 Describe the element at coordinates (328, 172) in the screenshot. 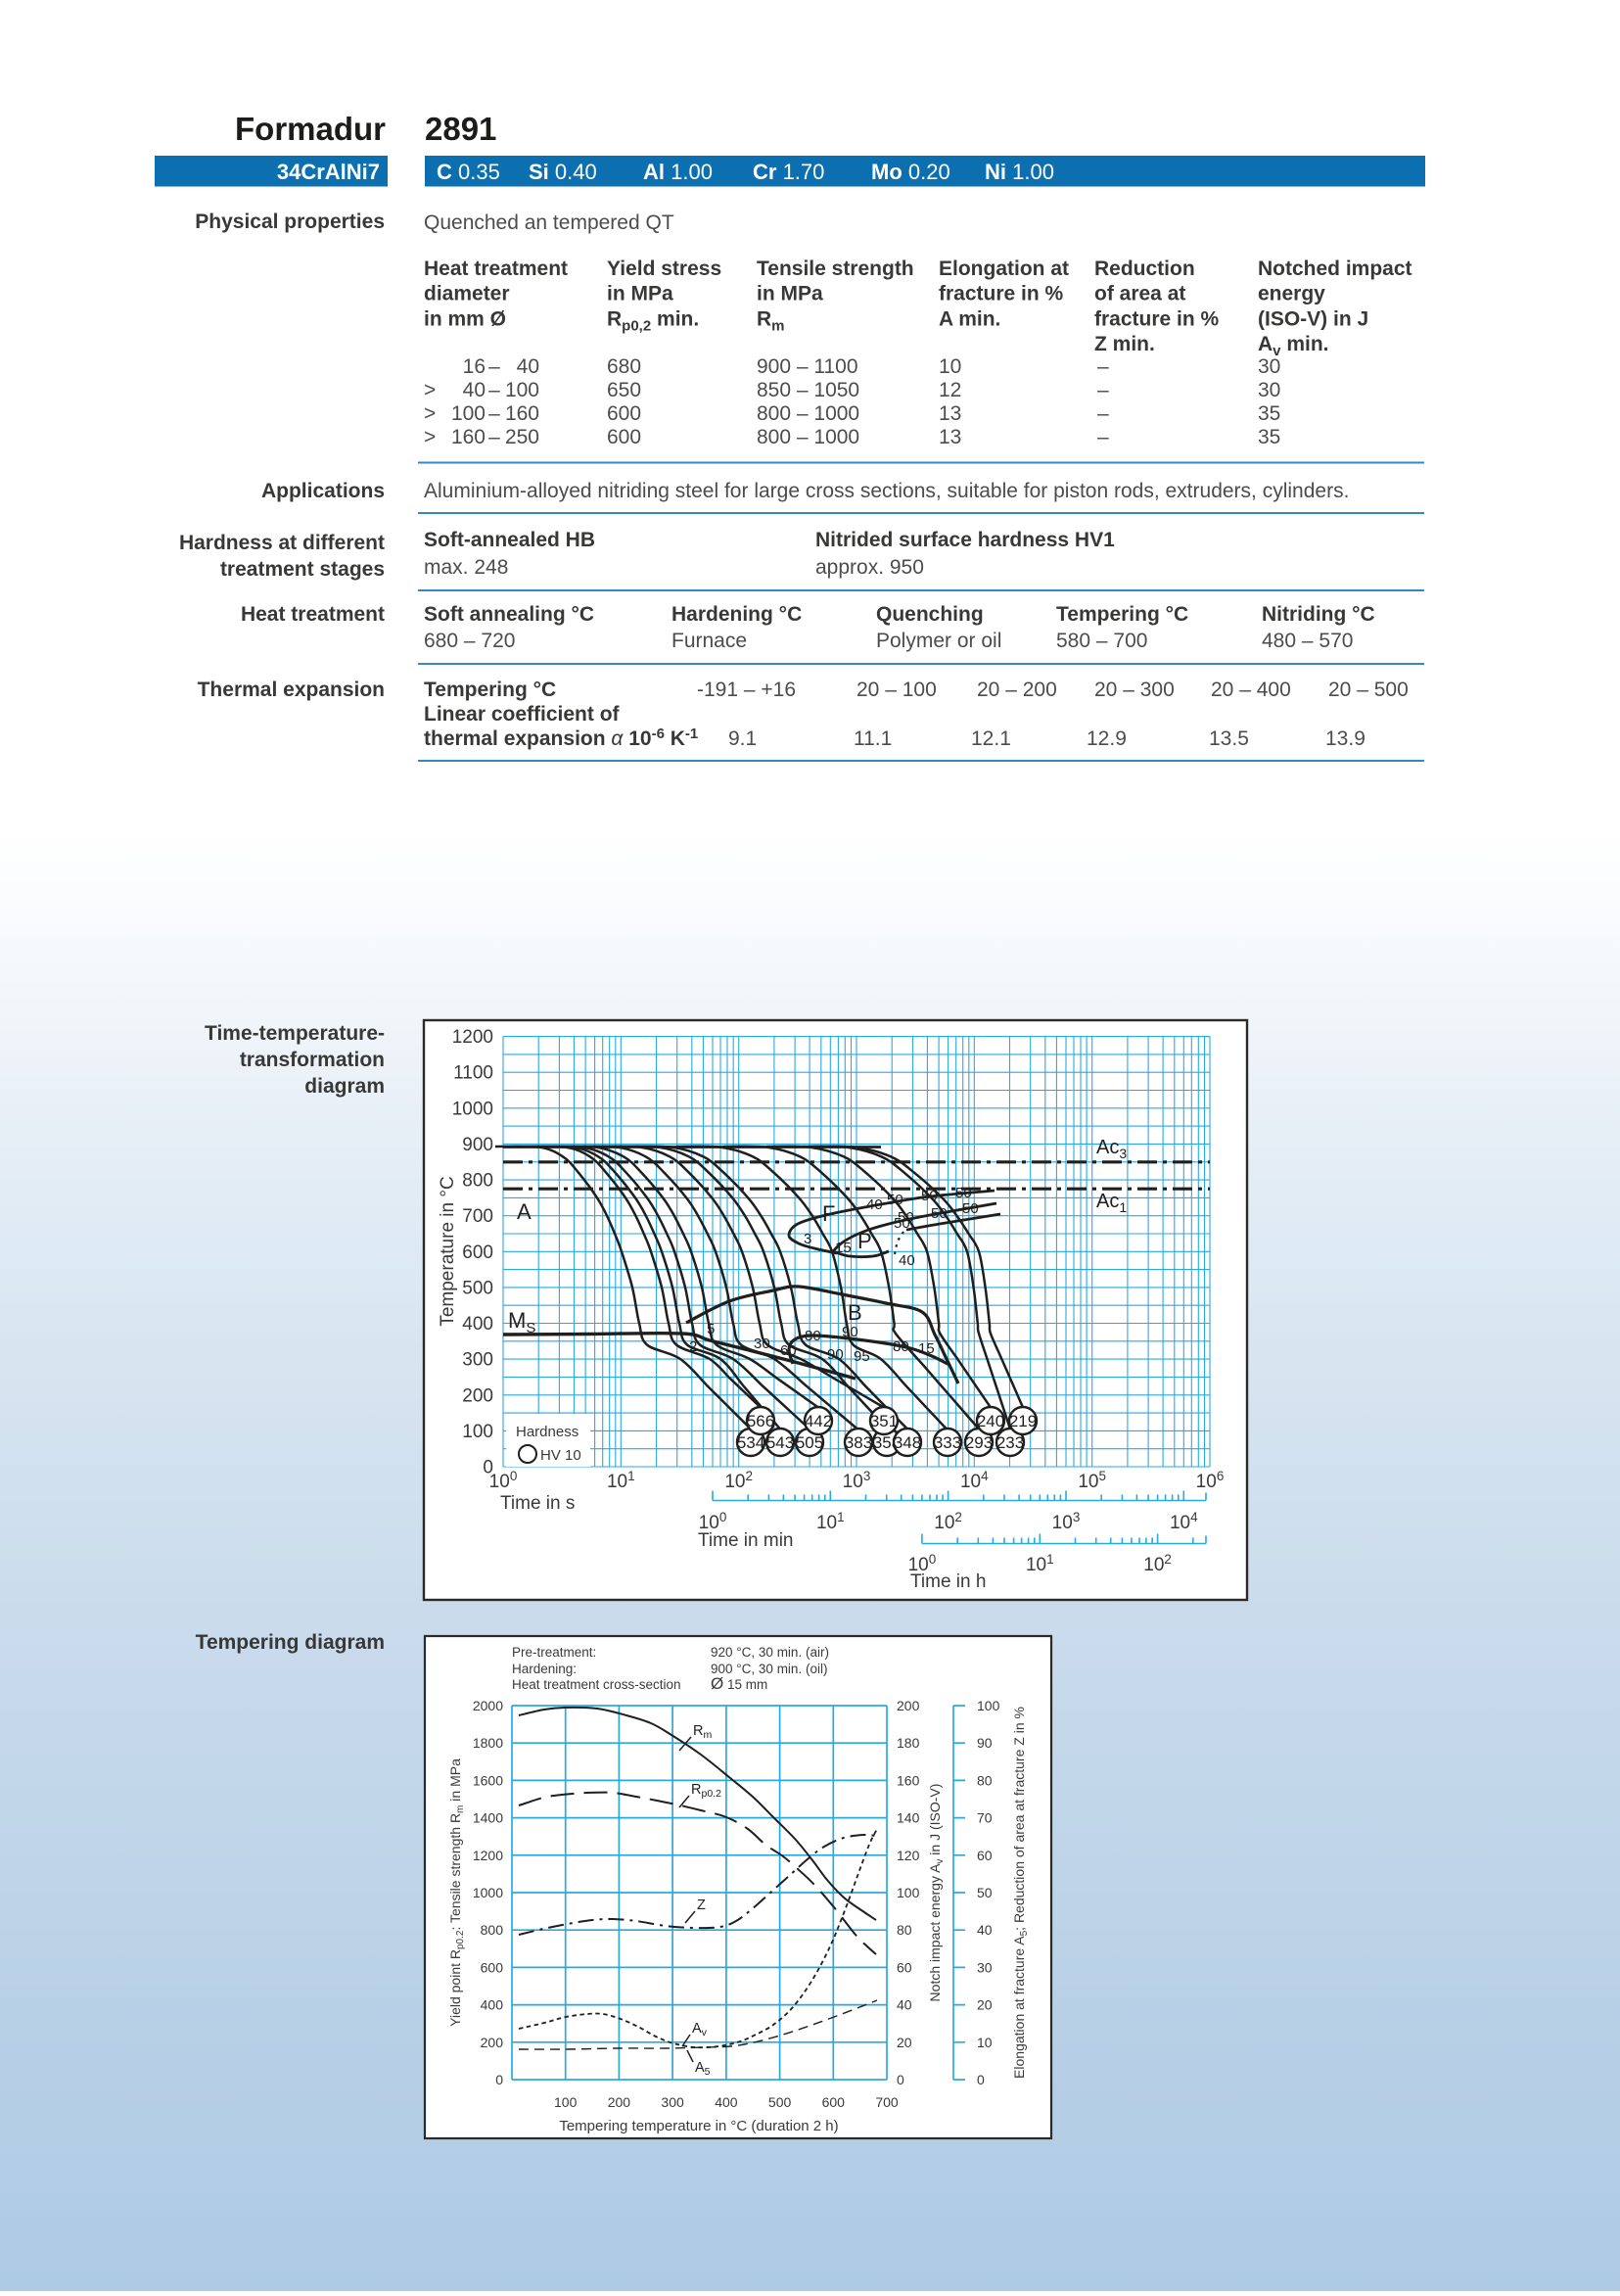

I see `svg-text: 34CrAlNi7` at that location.